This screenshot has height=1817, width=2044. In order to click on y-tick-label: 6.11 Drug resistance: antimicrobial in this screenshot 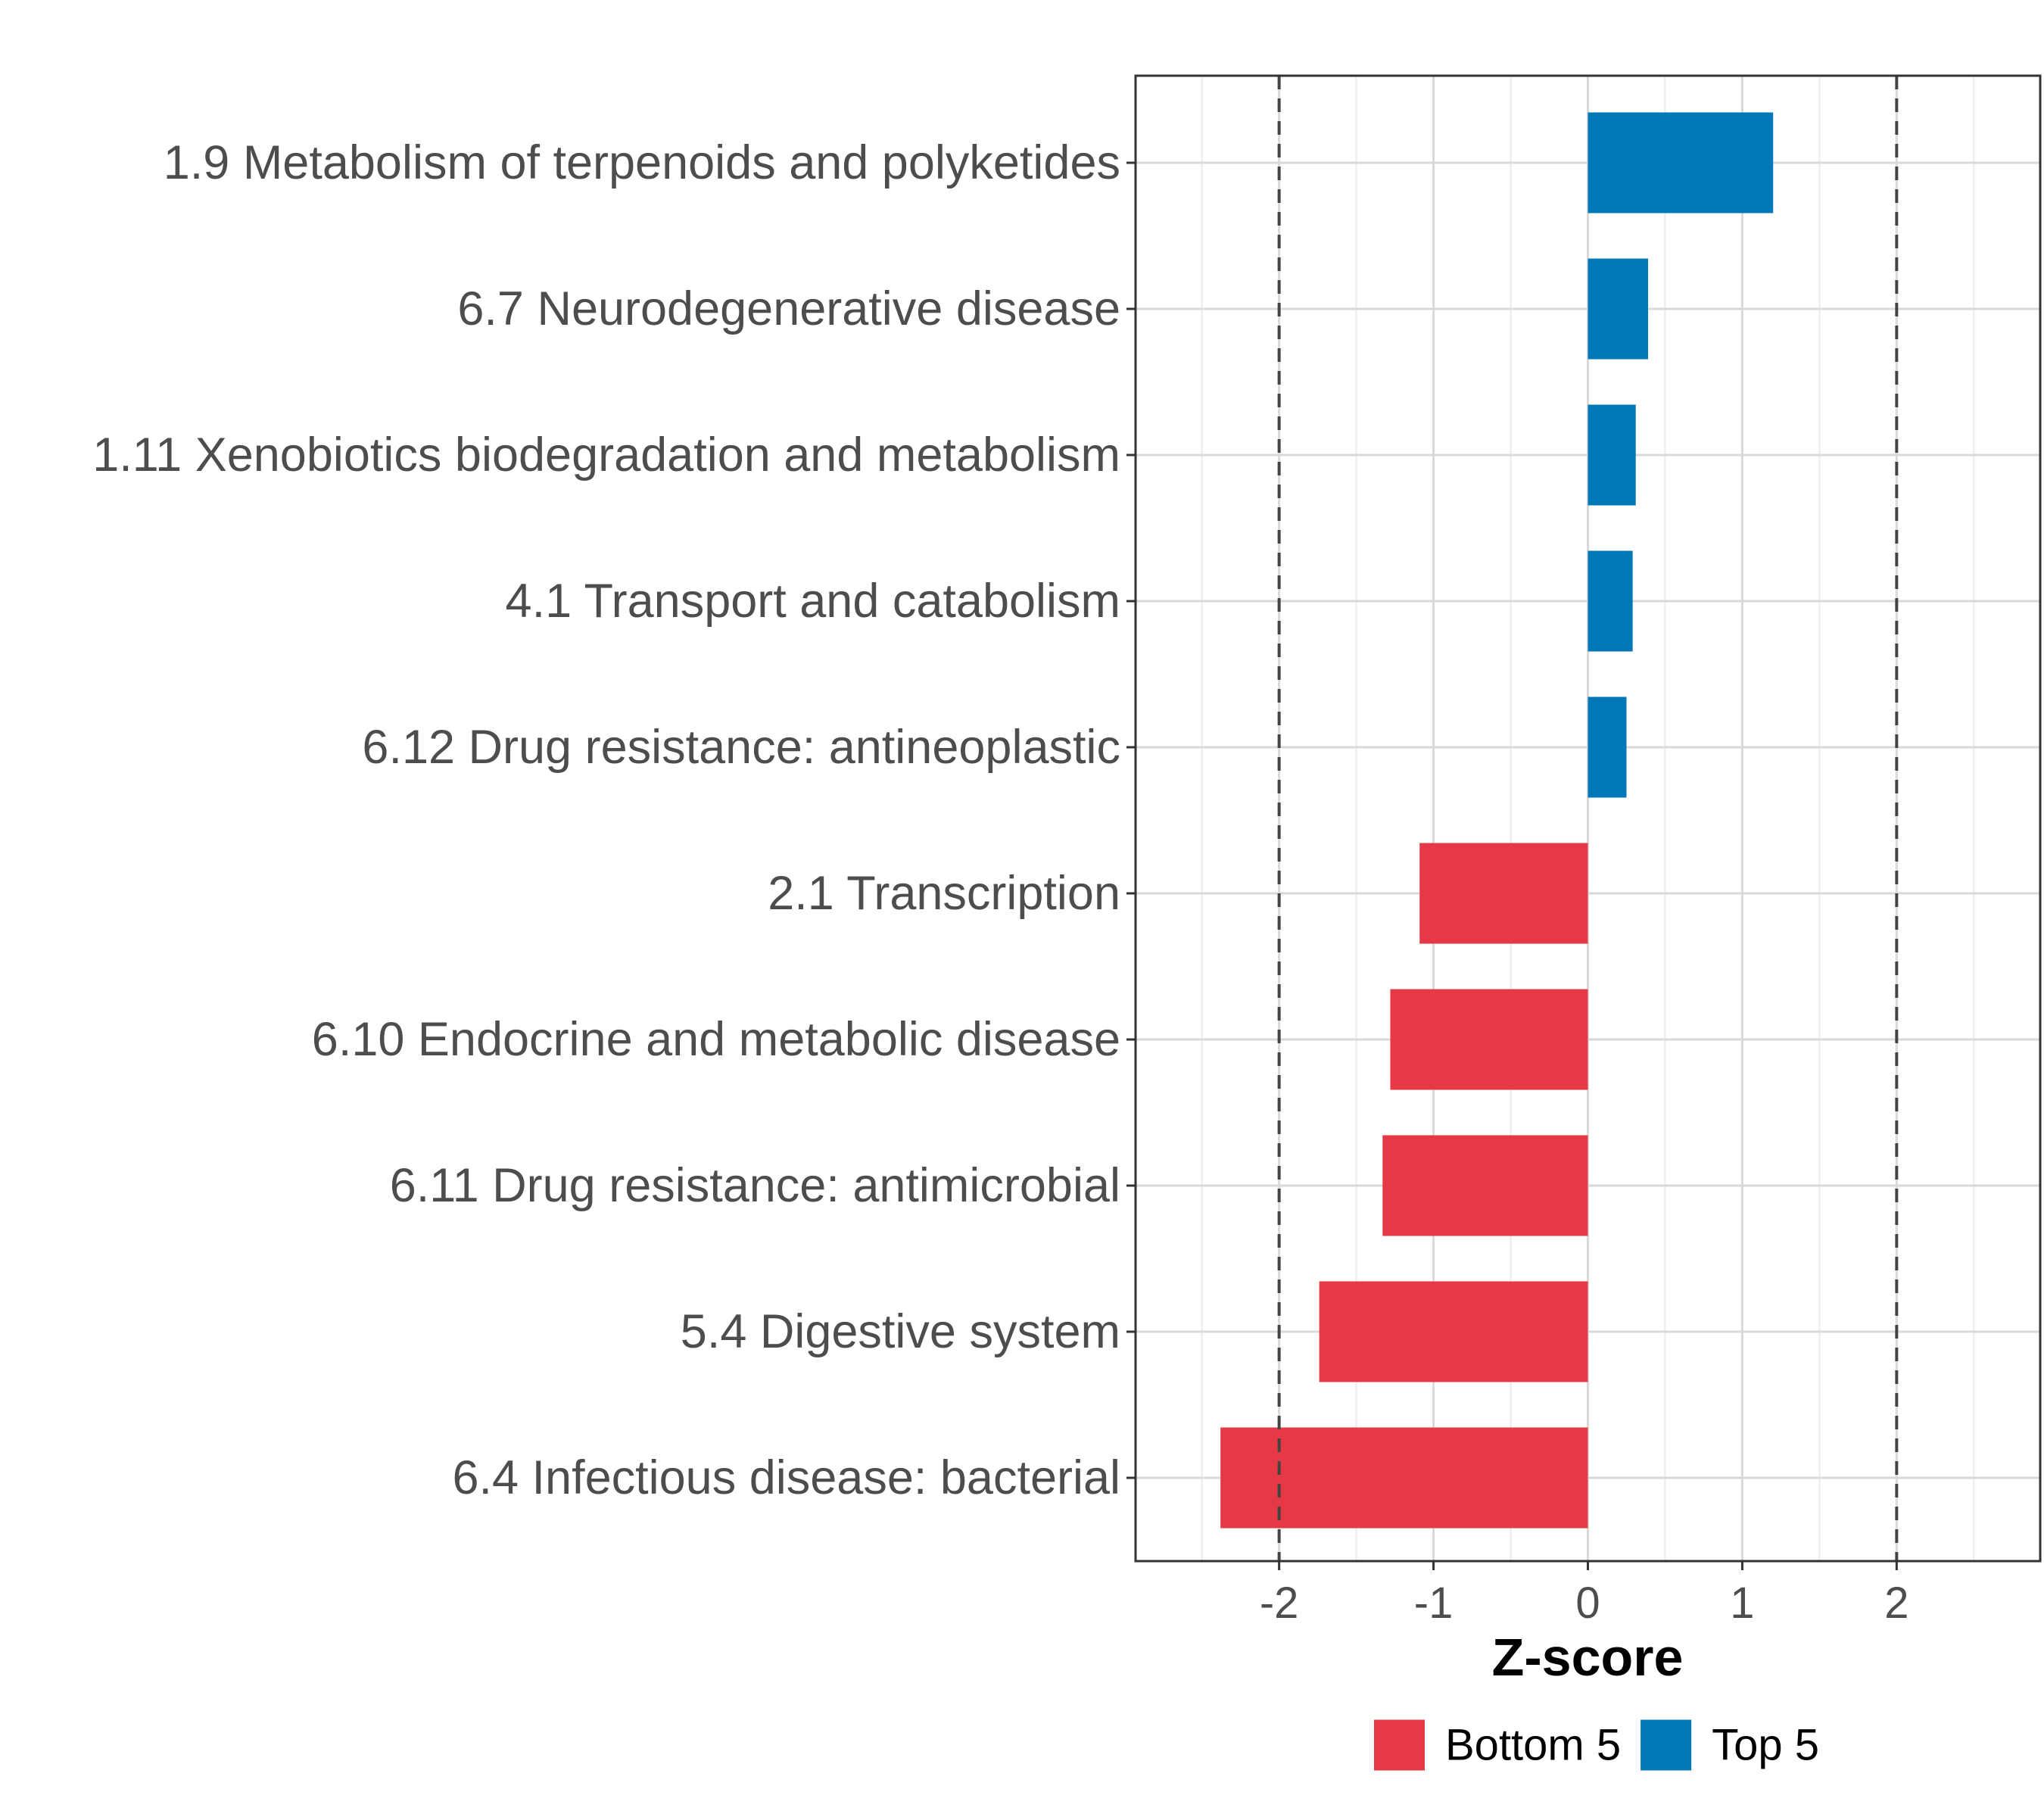, I will do `click(755, 1185)`.